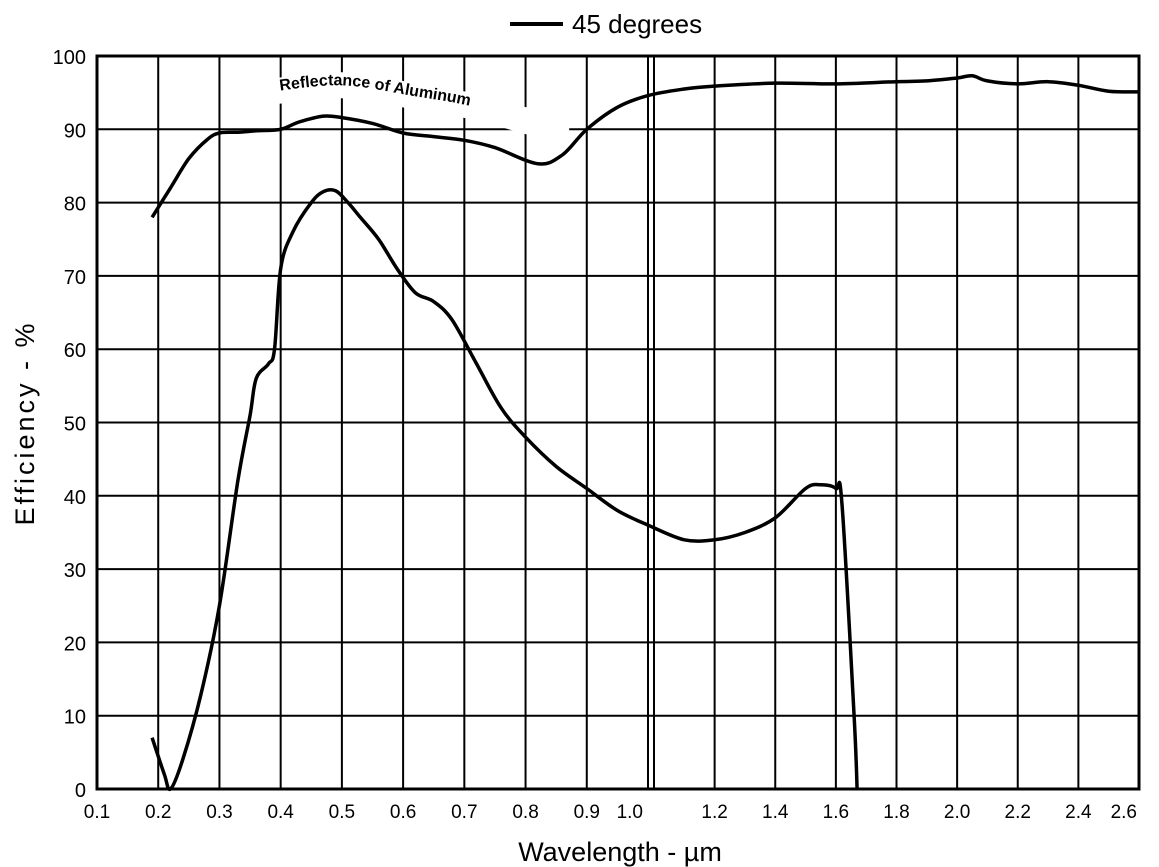 The image size is (1159, 867). Describe the element at coordinates (75, 425) in the screenshot. I see `y-tick-label: 50` at that location.